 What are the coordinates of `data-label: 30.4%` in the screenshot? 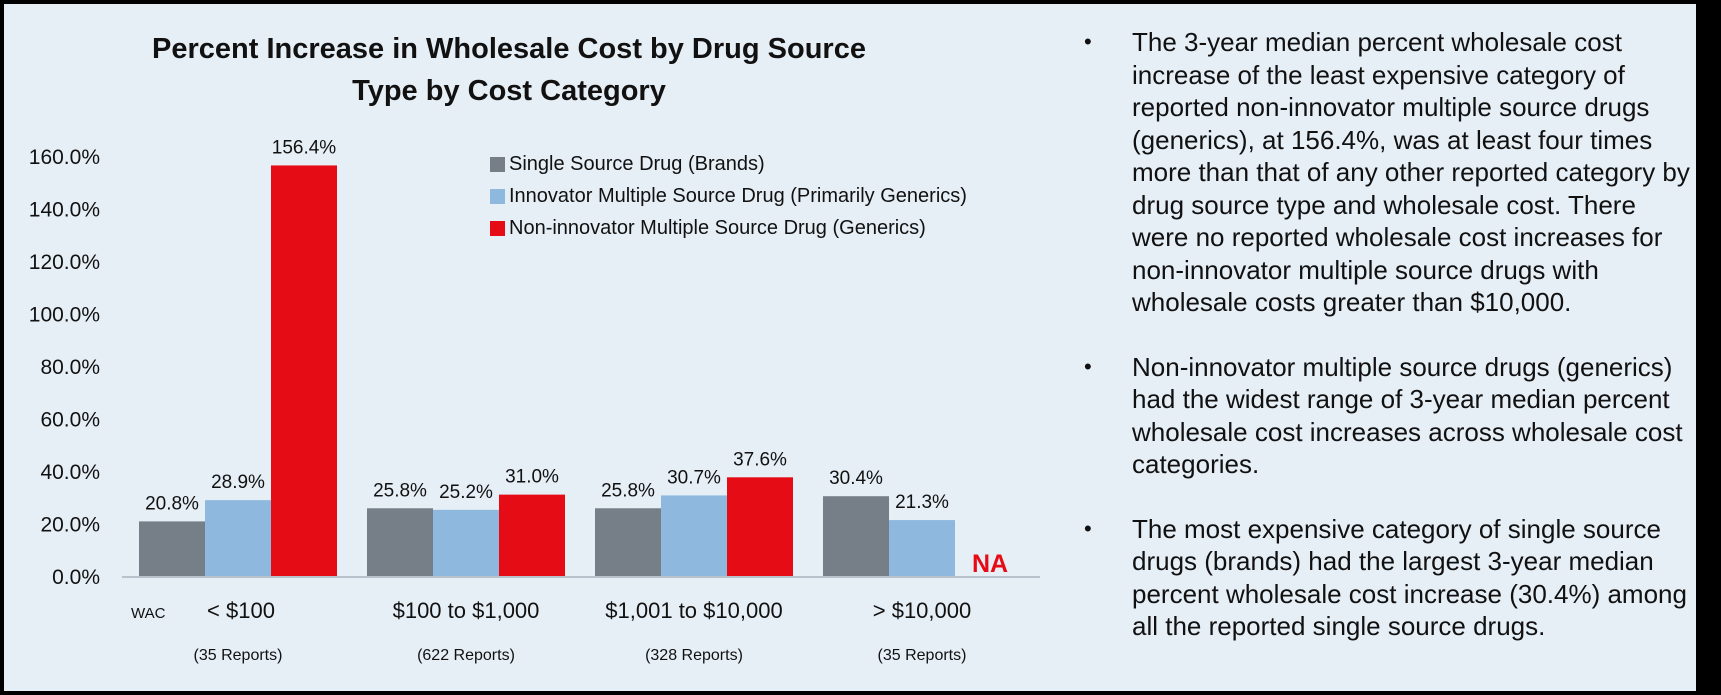 It's located at (856, 478).